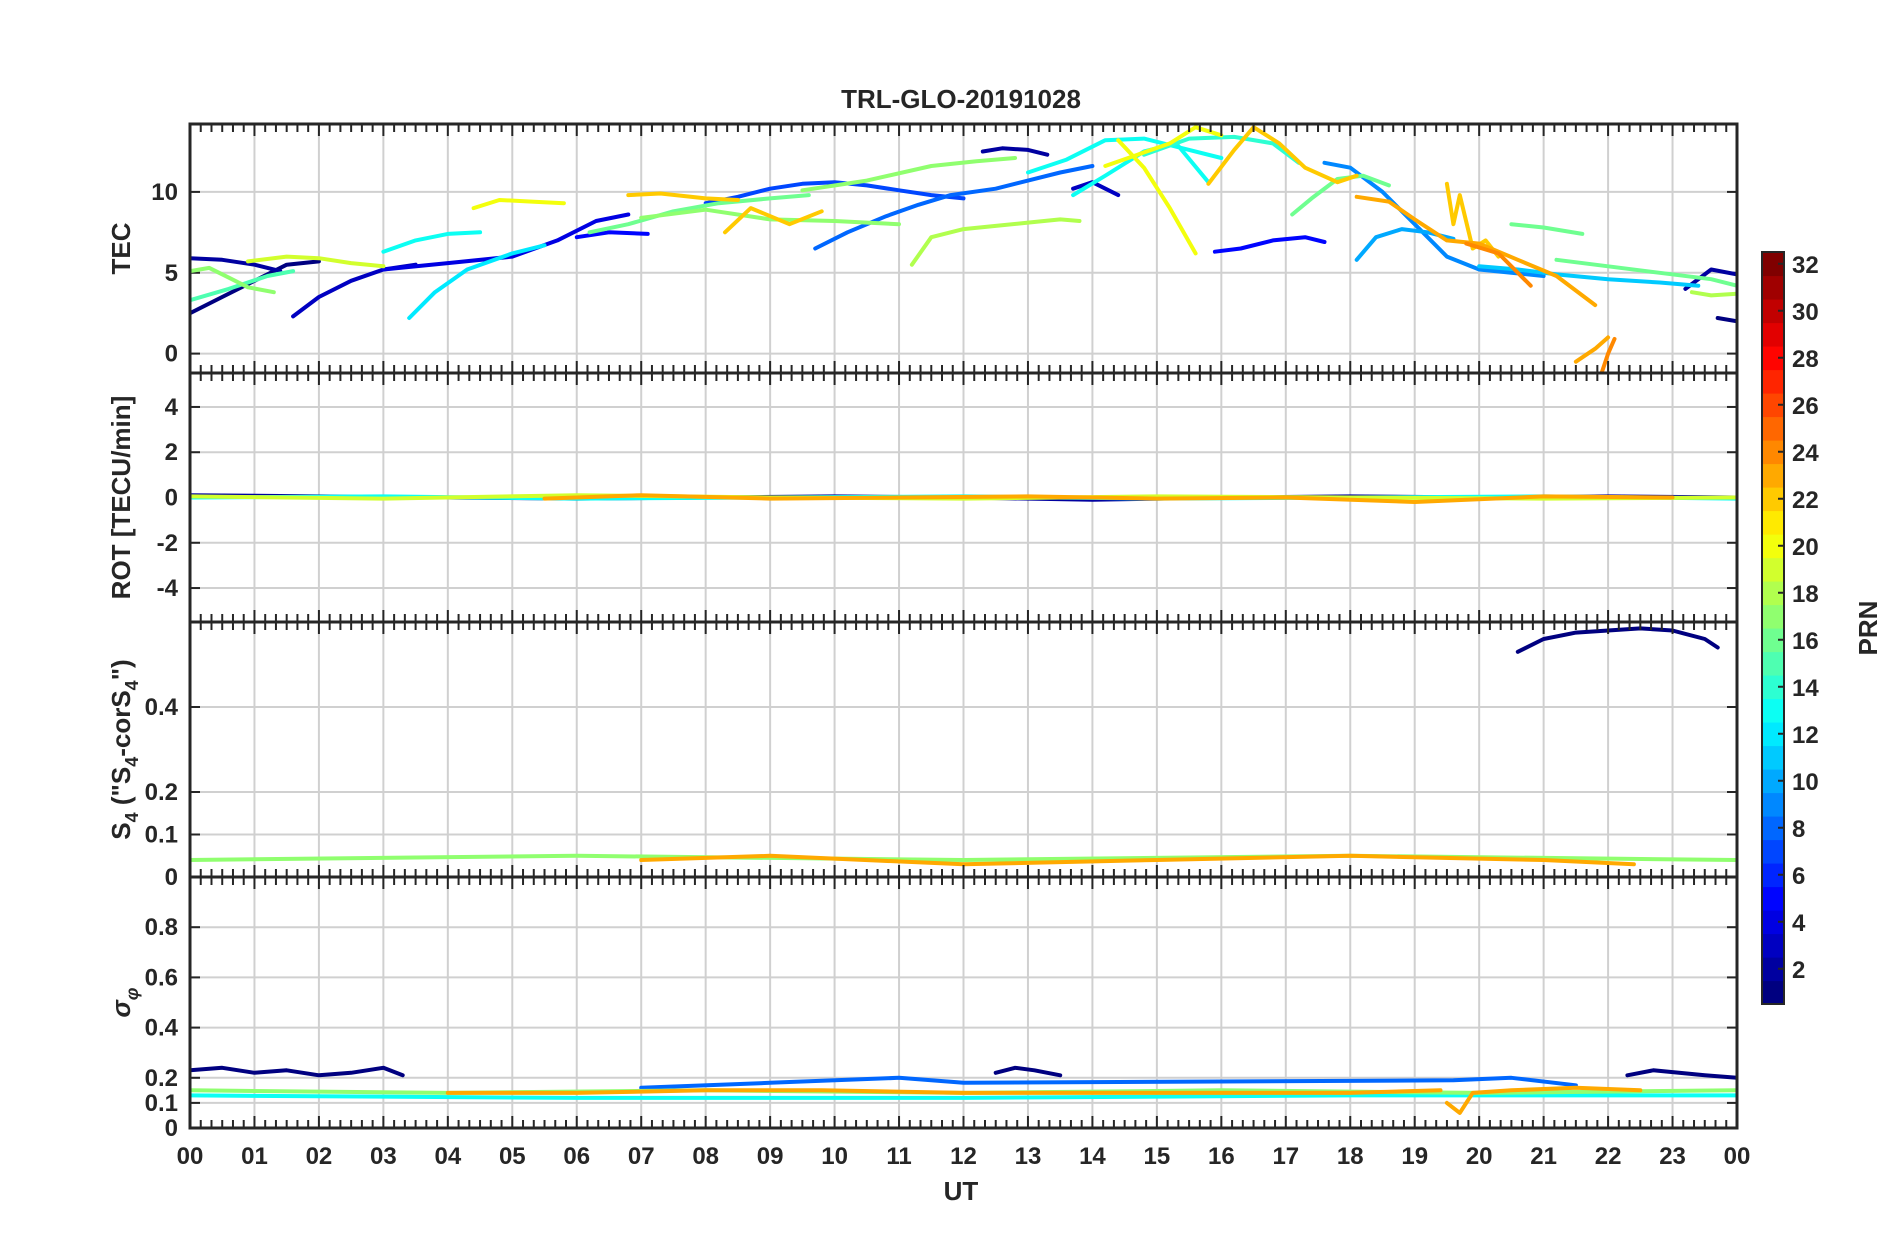 The image size is (1902, 1236). I want to click on y-tick-label: -2, so click(167, 543).